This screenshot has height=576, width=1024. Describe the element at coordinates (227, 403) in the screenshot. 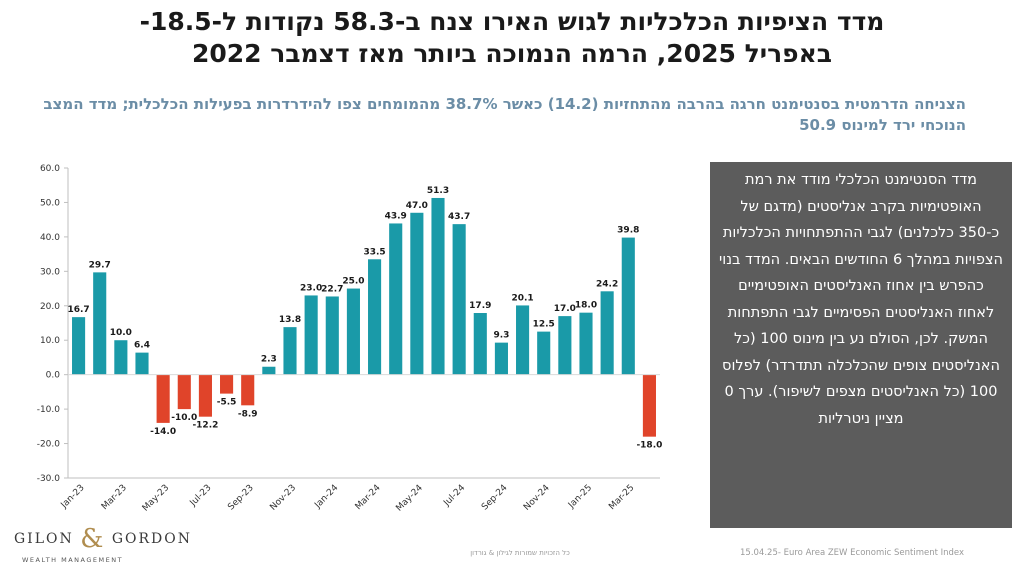

I see `data-label-Aug-23: -5.5` at that location.